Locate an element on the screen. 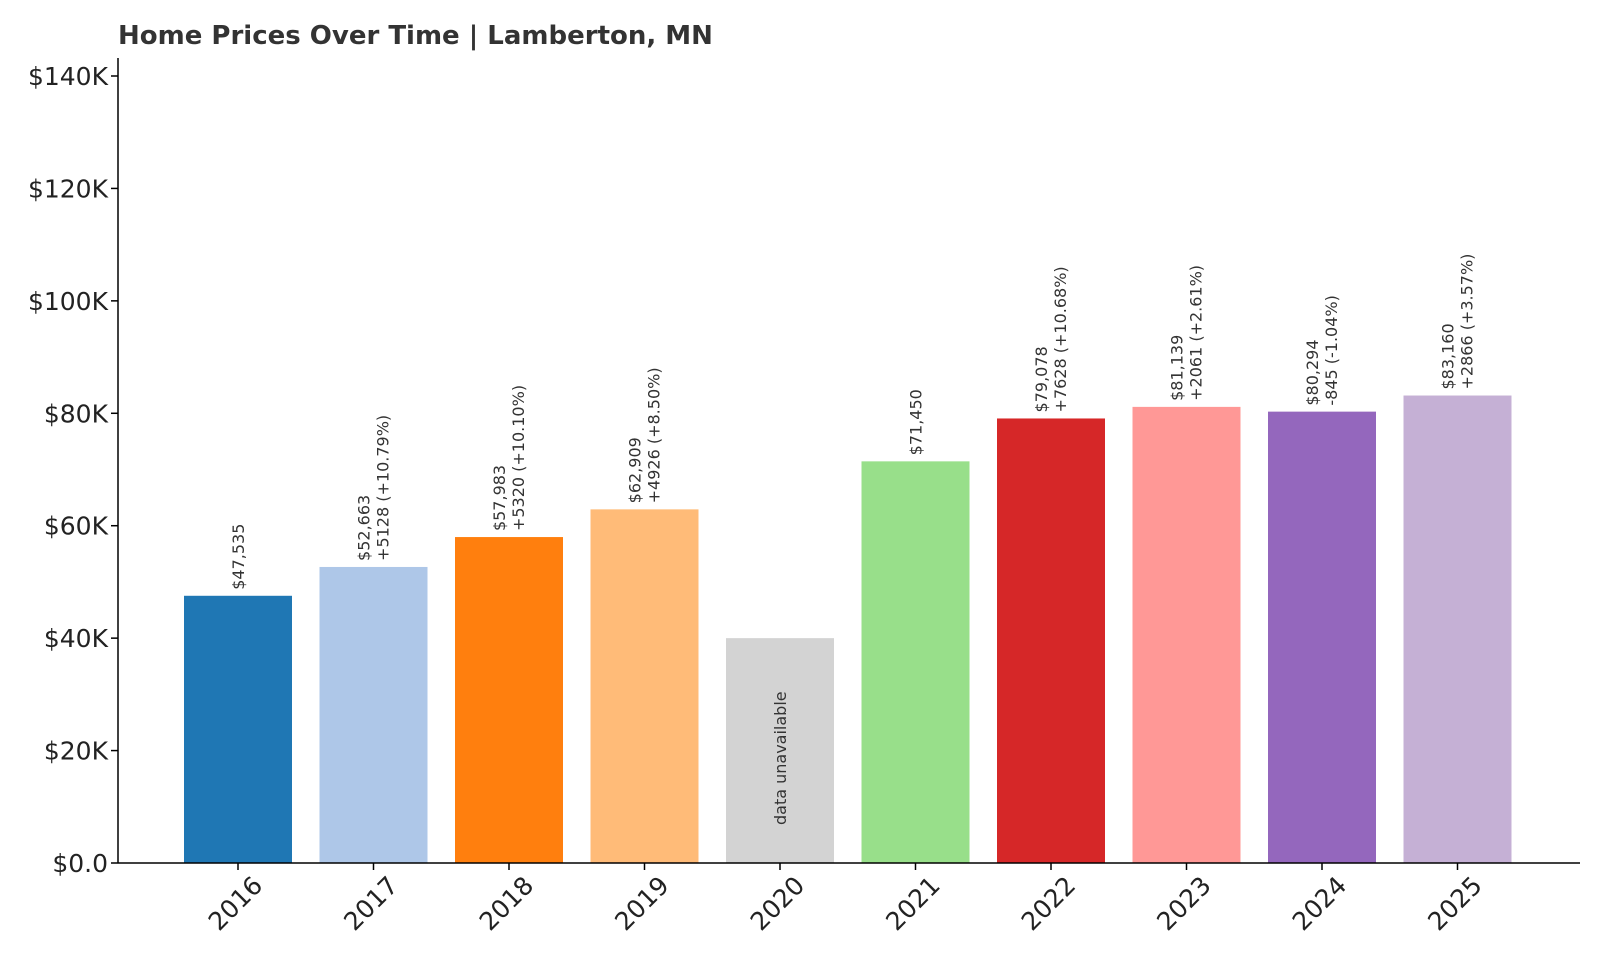  bar-2025 is located at coordinates (1457, 629).